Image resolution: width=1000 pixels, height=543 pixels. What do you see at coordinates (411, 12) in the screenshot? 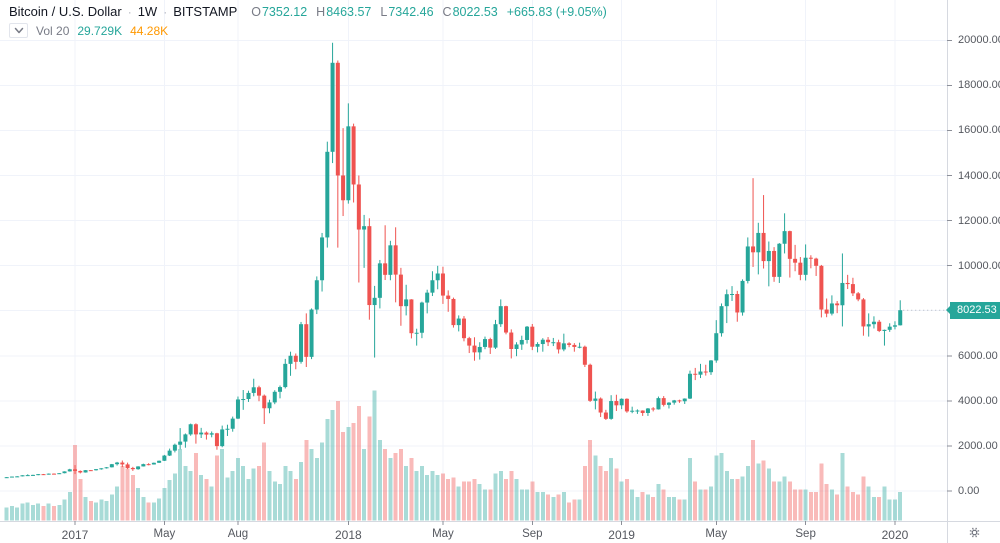
I see `low-value: 7342.46` at bounding box center [411, 12].